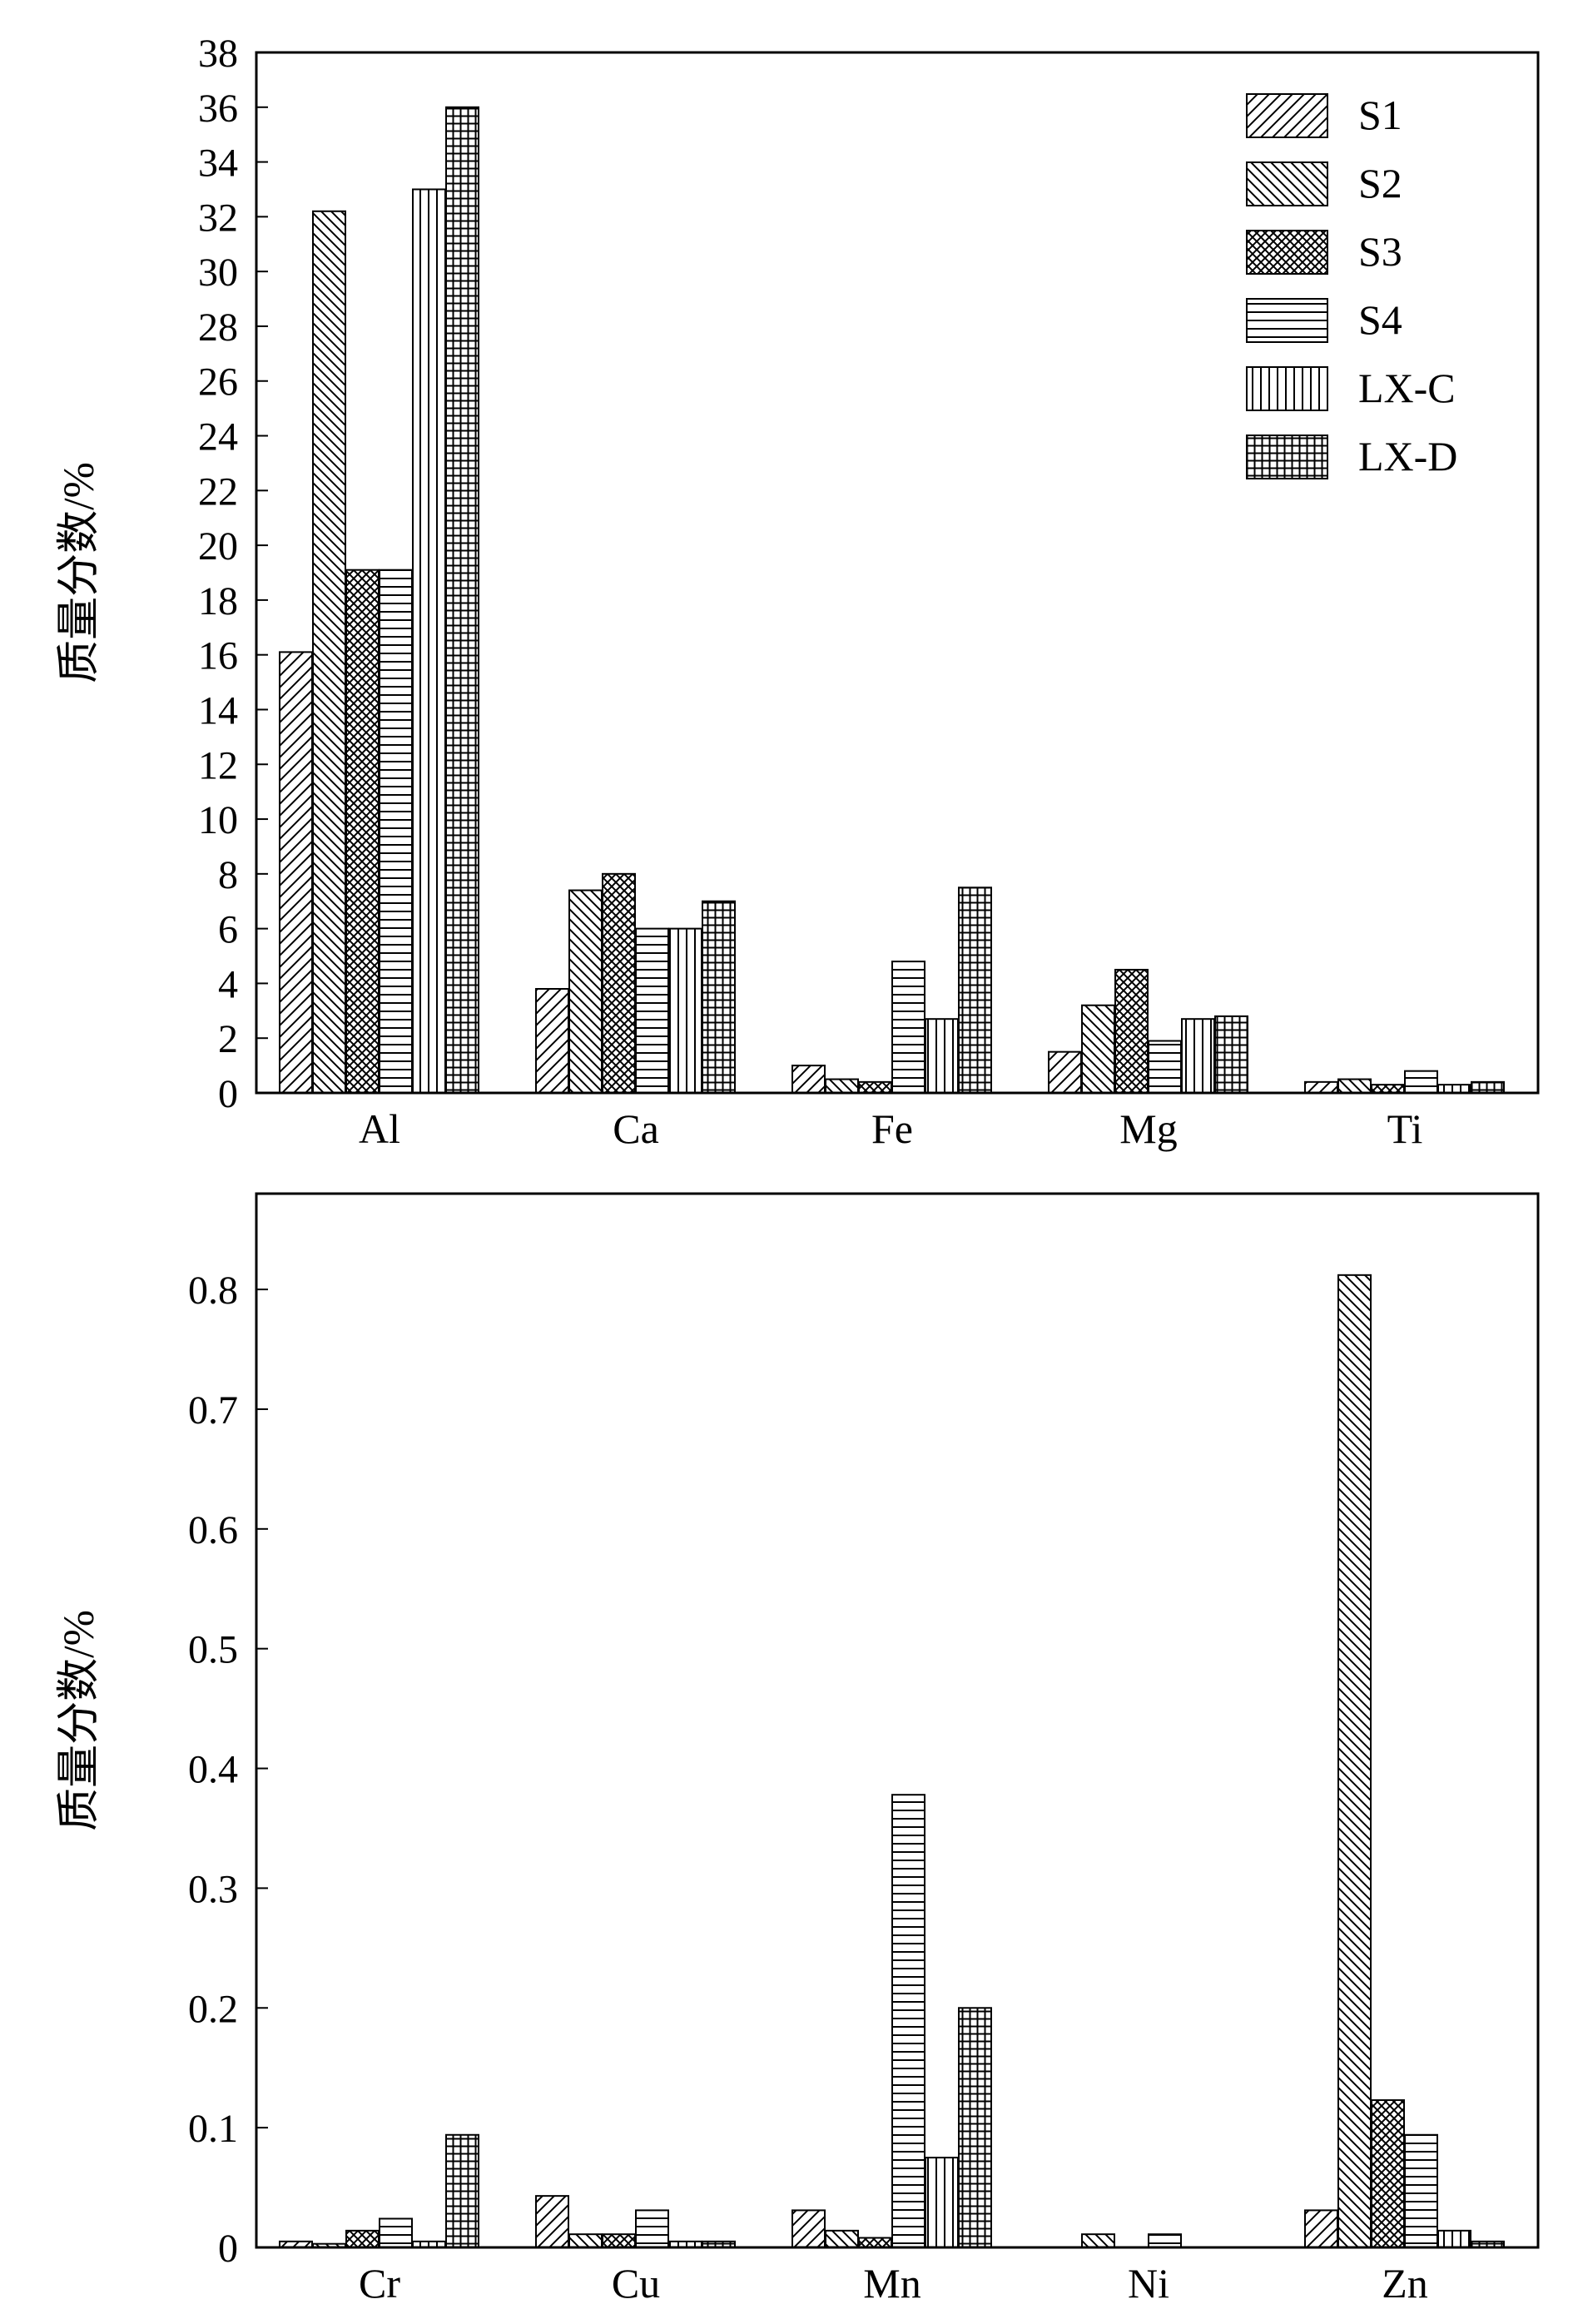 The width and height of the screenshot is (1573, 2324). Describe the element at coordinates (1421, 1082) in the screenshot. I see `bar-s4-ti` at that location.